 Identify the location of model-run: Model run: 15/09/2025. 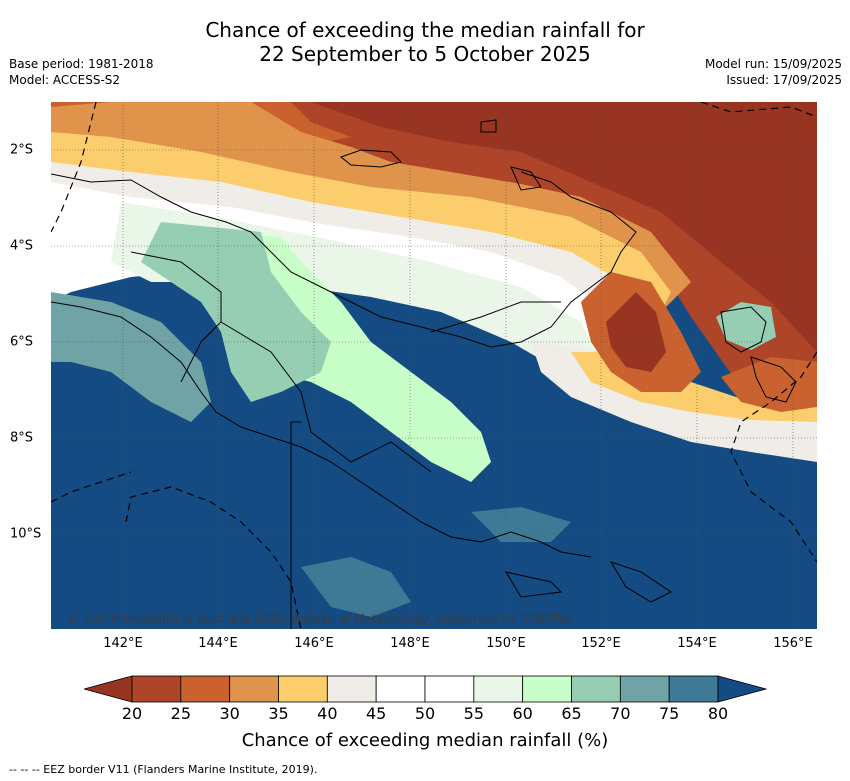
(773, 64).